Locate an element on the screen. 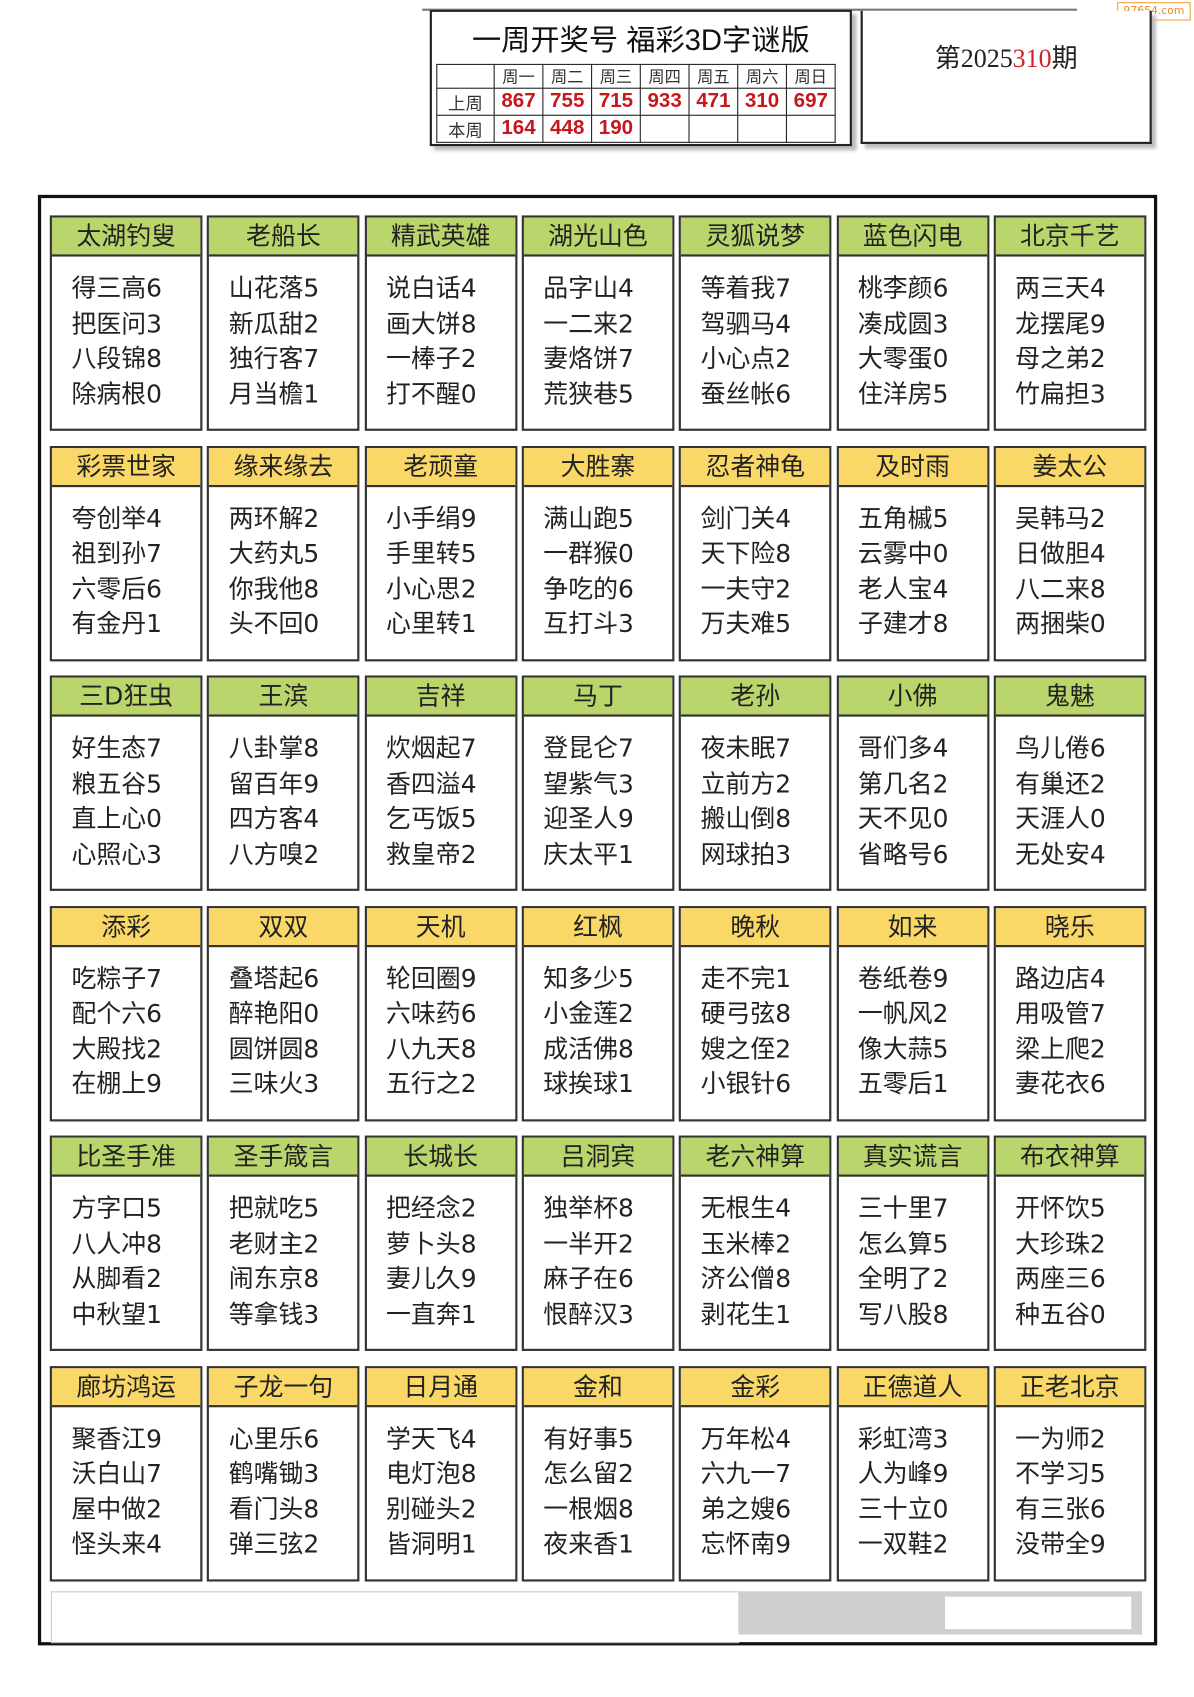 This screenshot has height=1697, width=1194. riddle-card: 太湖钓叟 得三高6 把医问3 八段锦8 除病根0 is located at coordinates (126, 323).